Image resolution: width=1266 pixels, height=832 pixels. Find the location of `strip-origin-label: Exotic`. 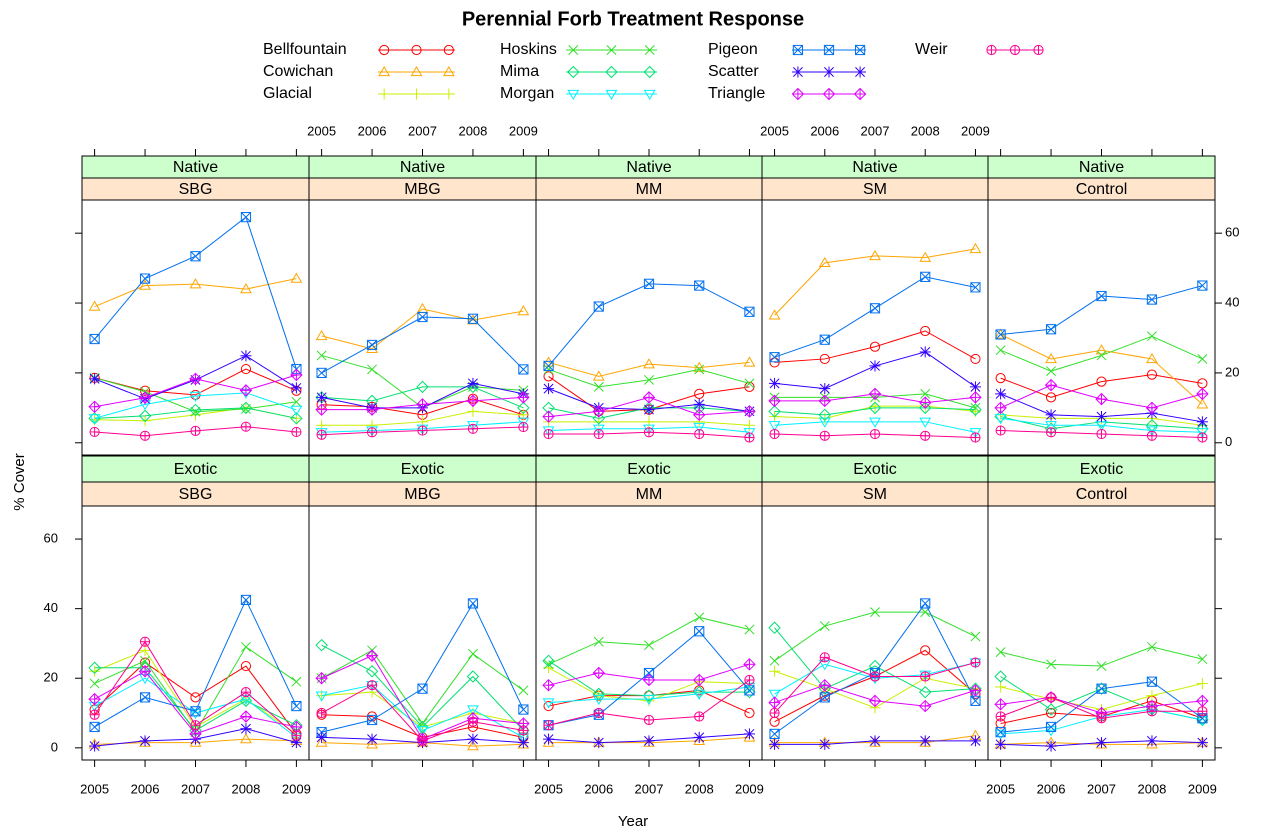

strip-origin-label: Exotic is located at coordinates (423, 469).